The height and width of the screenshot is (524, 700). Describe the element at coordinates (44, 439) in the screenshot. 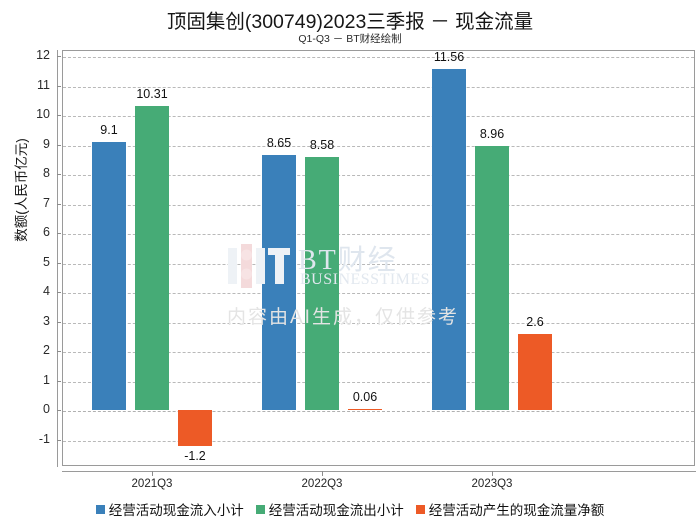

I see `y-axis-tick-label: -1` at that location.